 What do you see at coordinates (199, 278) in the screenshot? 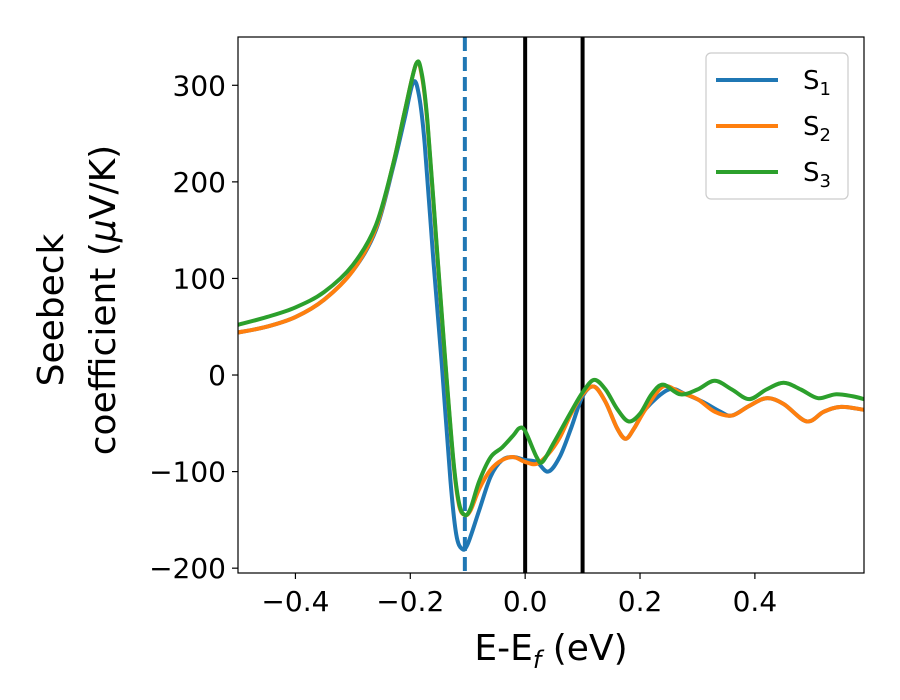
I see `y-tick-label: 100` at bounding box center [199, 278].